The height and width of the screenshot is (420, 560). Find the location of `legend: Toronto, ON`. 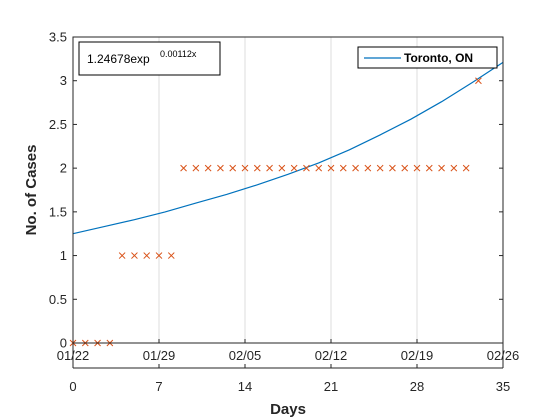

legend: Toronto, ON is located at coordinates (427, 57).